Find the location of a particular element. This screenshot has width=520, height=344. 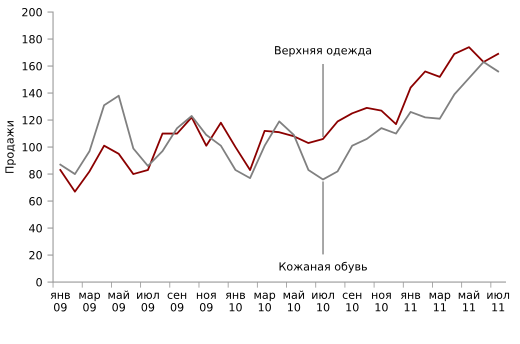

x-tick-label: янв 09 is located at coordinates (60, 302).